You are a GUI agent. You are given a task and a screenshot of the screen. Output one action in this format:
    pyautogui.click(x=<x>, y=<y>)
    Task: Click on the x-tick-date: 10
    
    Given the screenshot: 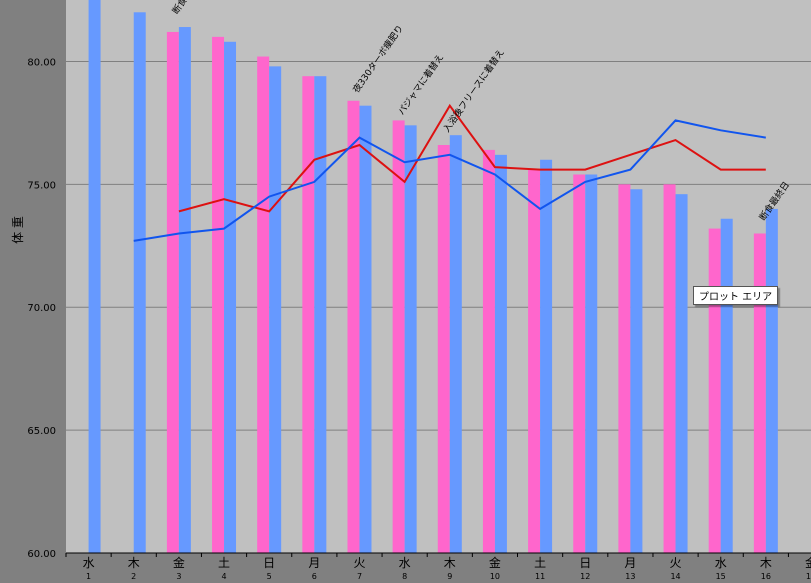 What is the action you would take?
    pyautogui.click(x=495, y=576)
    